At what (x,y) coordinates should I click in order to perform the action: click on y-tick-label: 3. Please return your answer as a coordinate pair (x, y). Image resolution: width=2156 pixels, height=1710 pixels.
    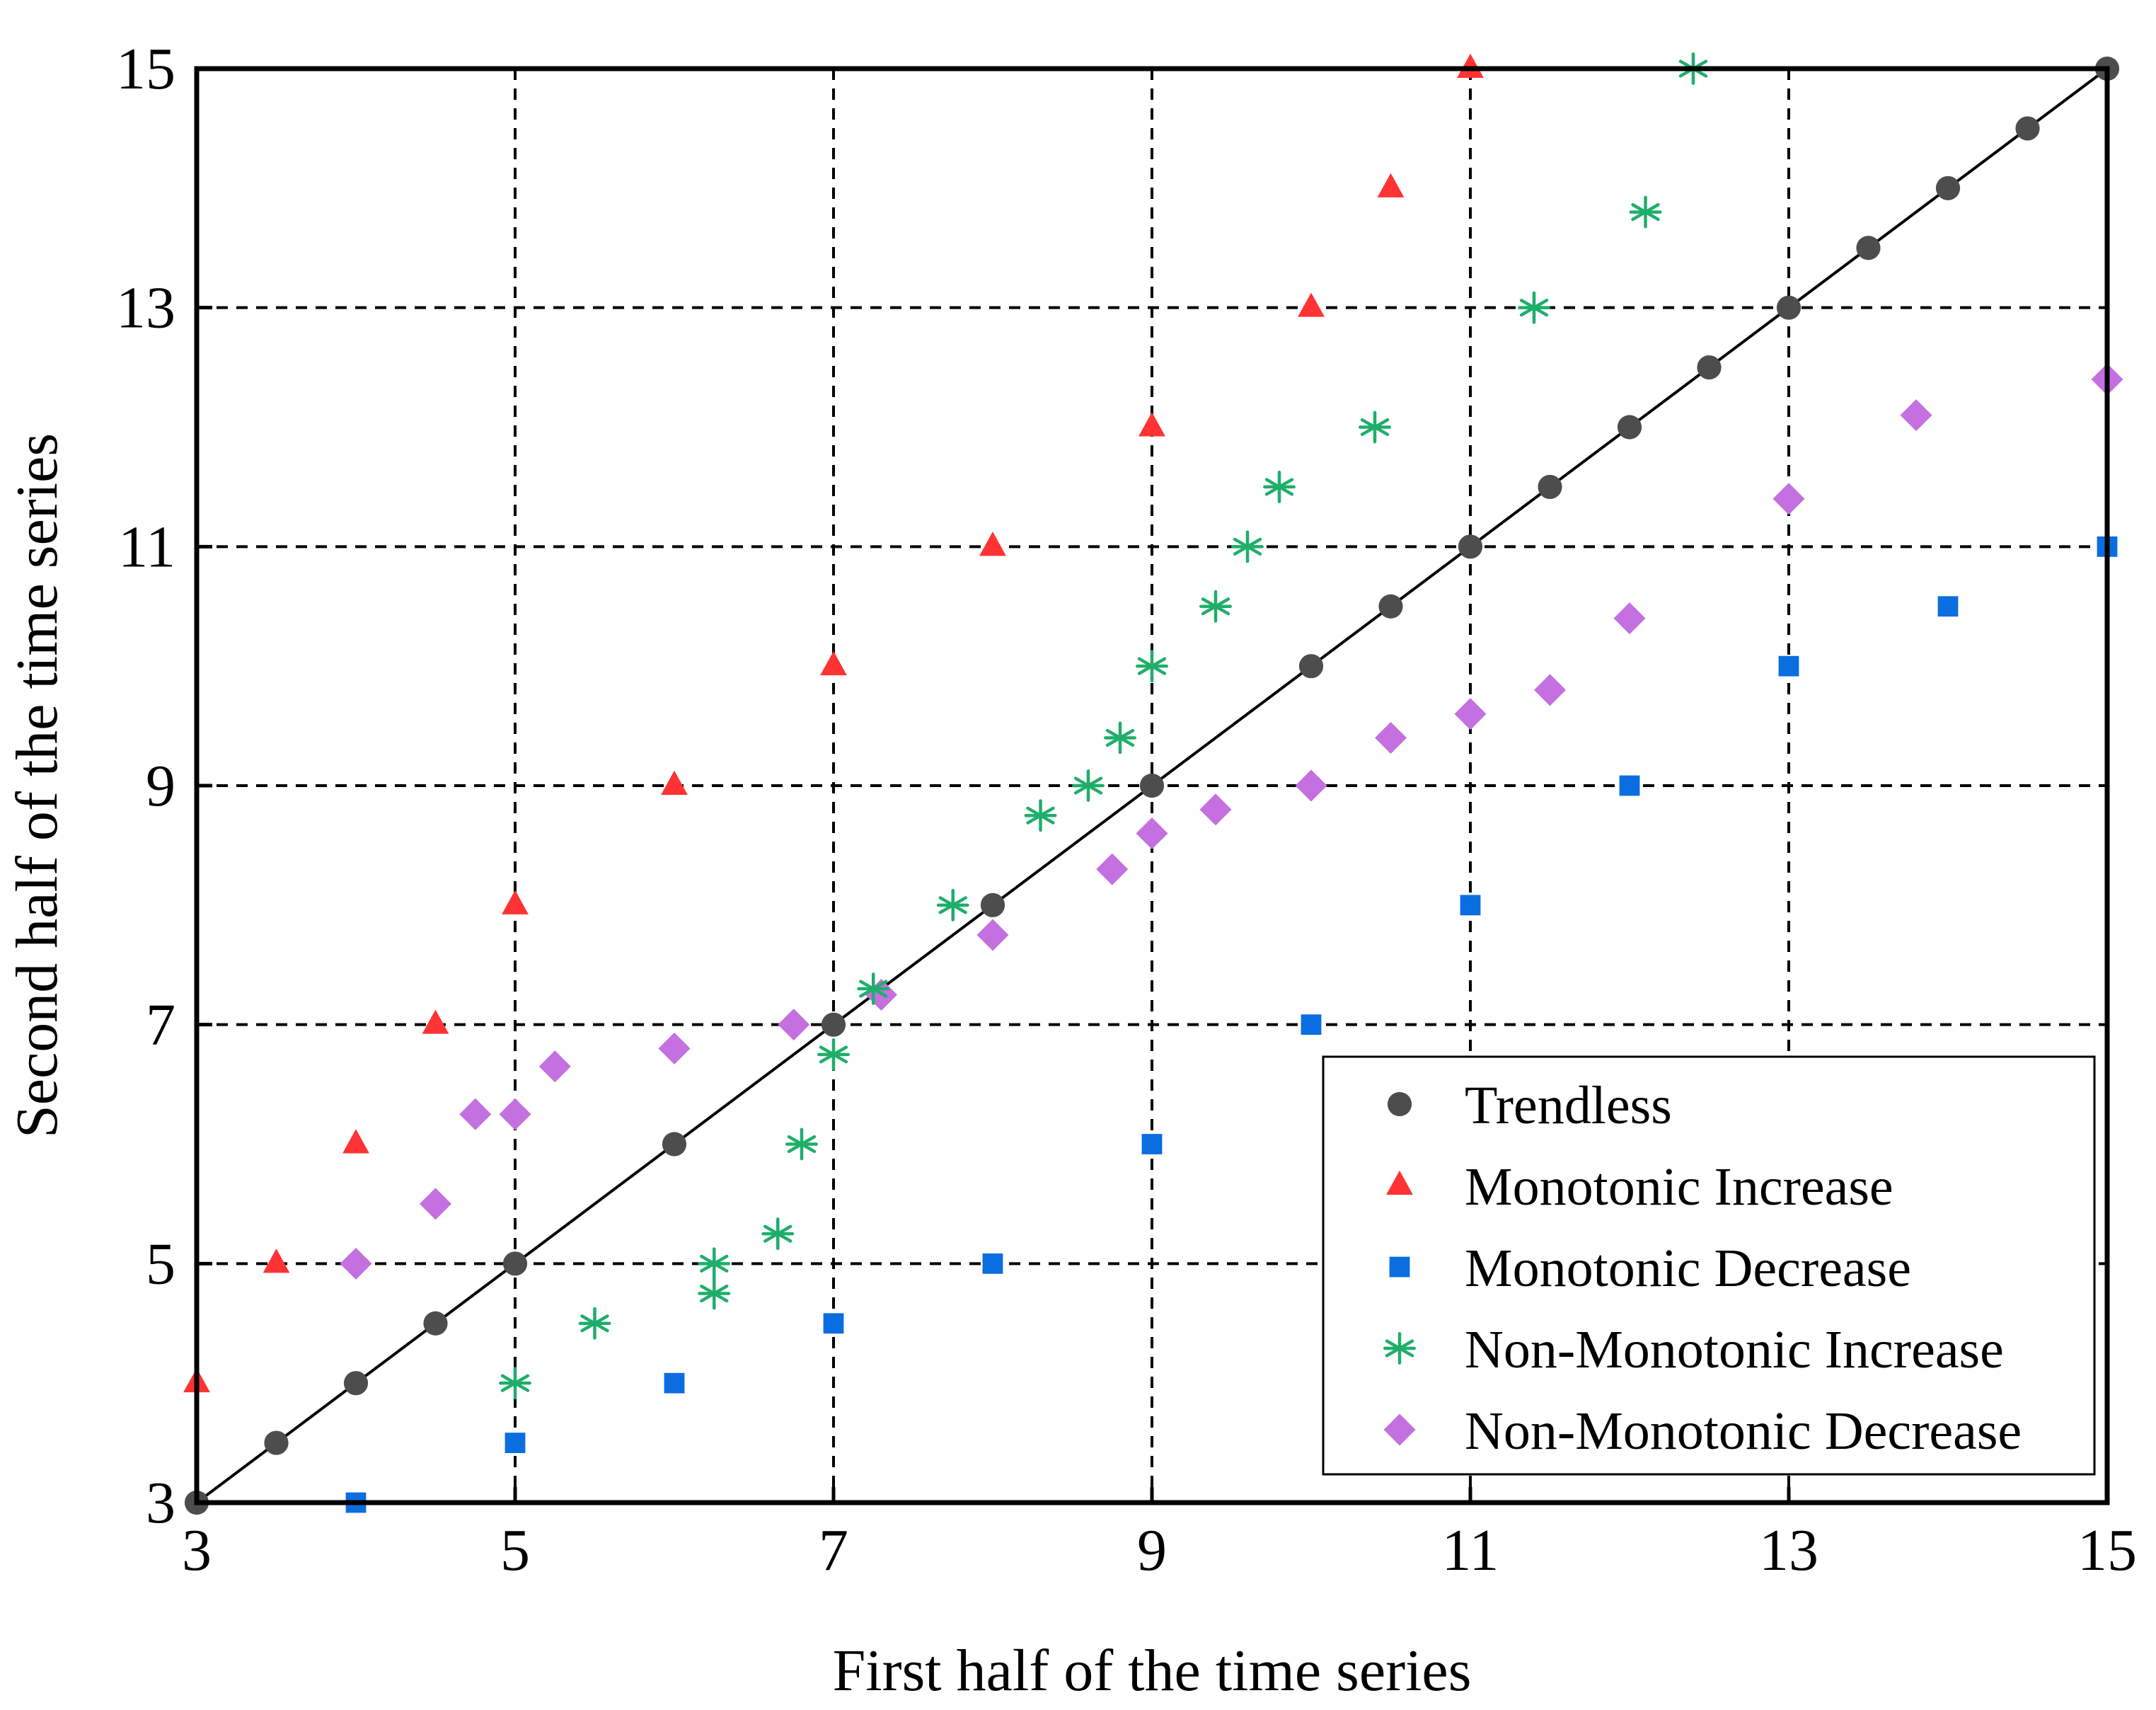
    Looking at the image, I should click on (160, 1503).